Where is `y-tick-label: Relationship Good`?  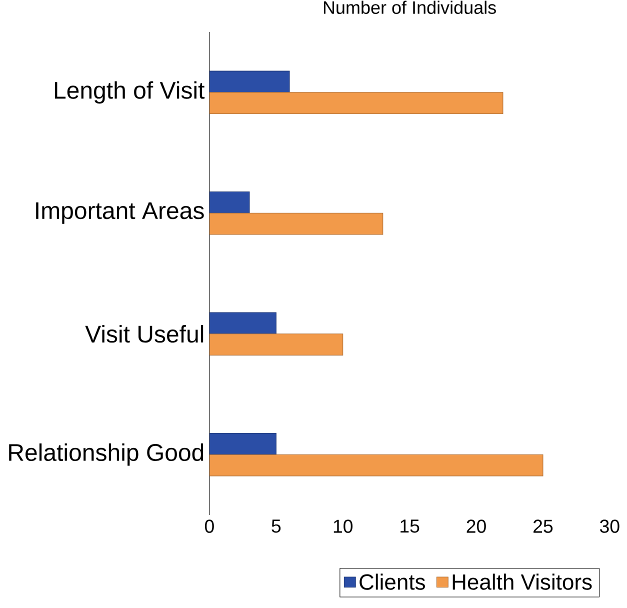 y-tick-label: Relationship Good is located at coordinates (106, 454).